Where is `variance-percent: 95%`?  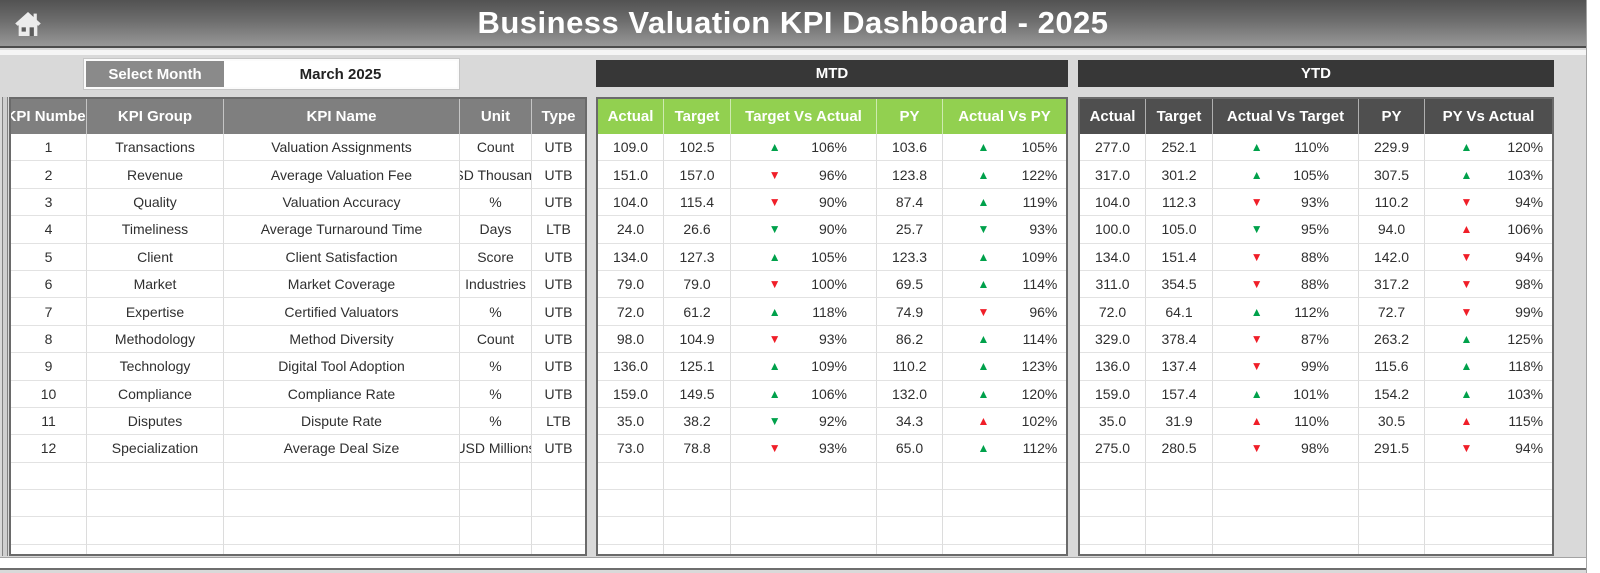 variance-percent: 95% is located at coordinates (1314, 229).